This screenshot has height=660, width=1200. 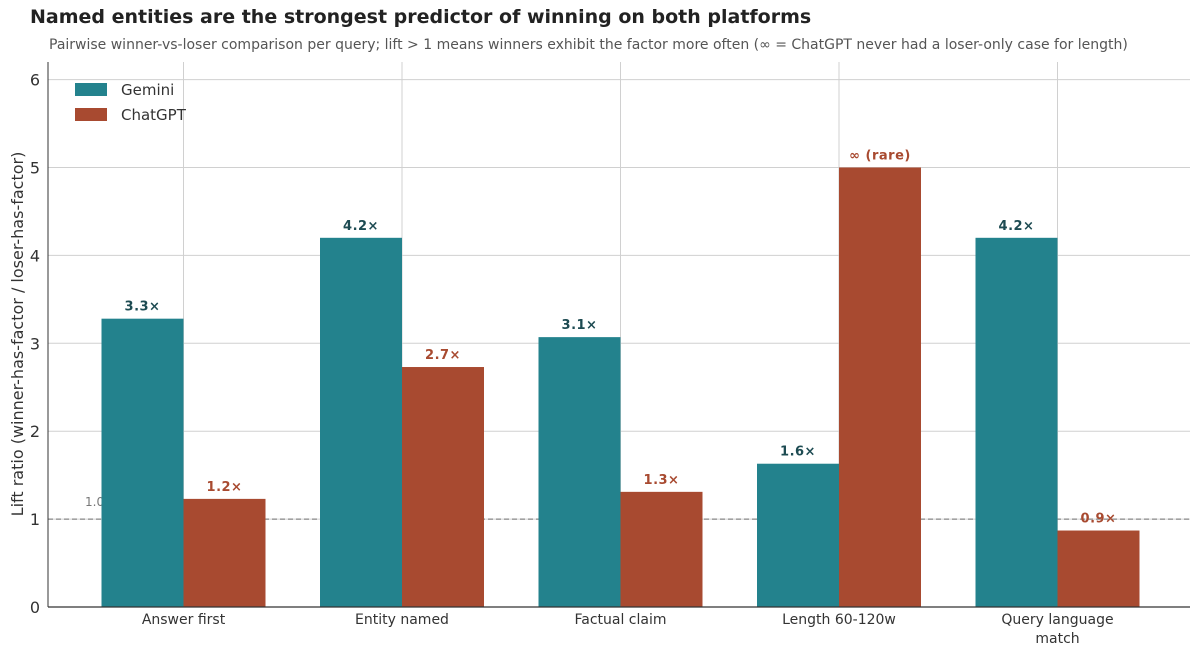 I want to click on y-tick-label: 5, so click(x=35, y=167).